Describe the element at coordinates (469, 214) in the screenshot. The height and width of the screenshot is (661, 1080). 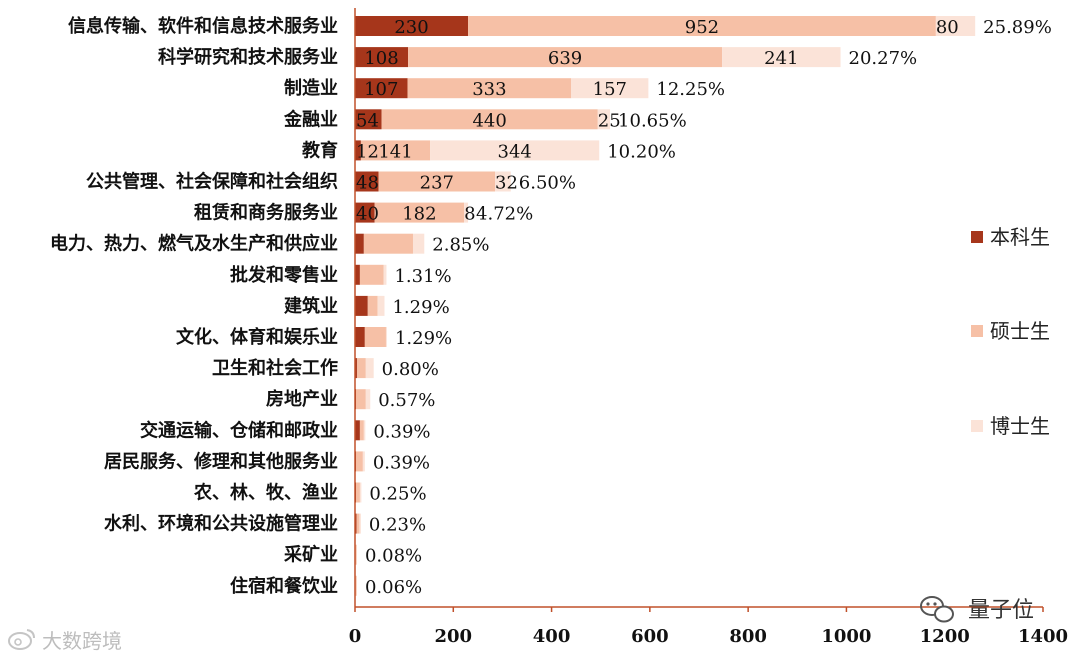
I see `segment-value-label: 8` at that location.